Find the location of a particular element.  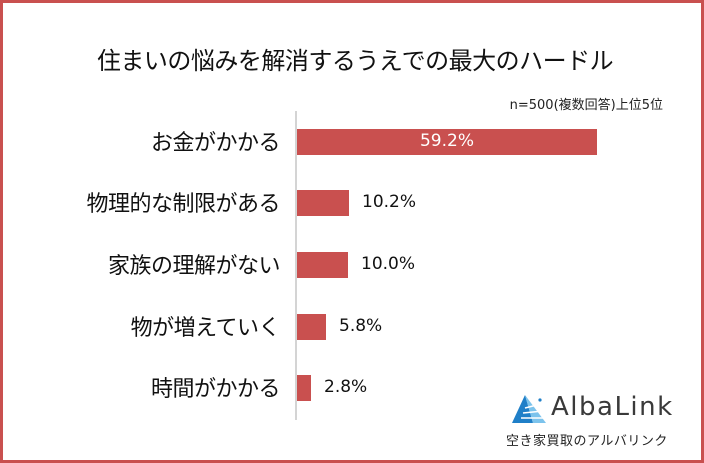

value-label: 10.0% is located at coordinates (388, 264).